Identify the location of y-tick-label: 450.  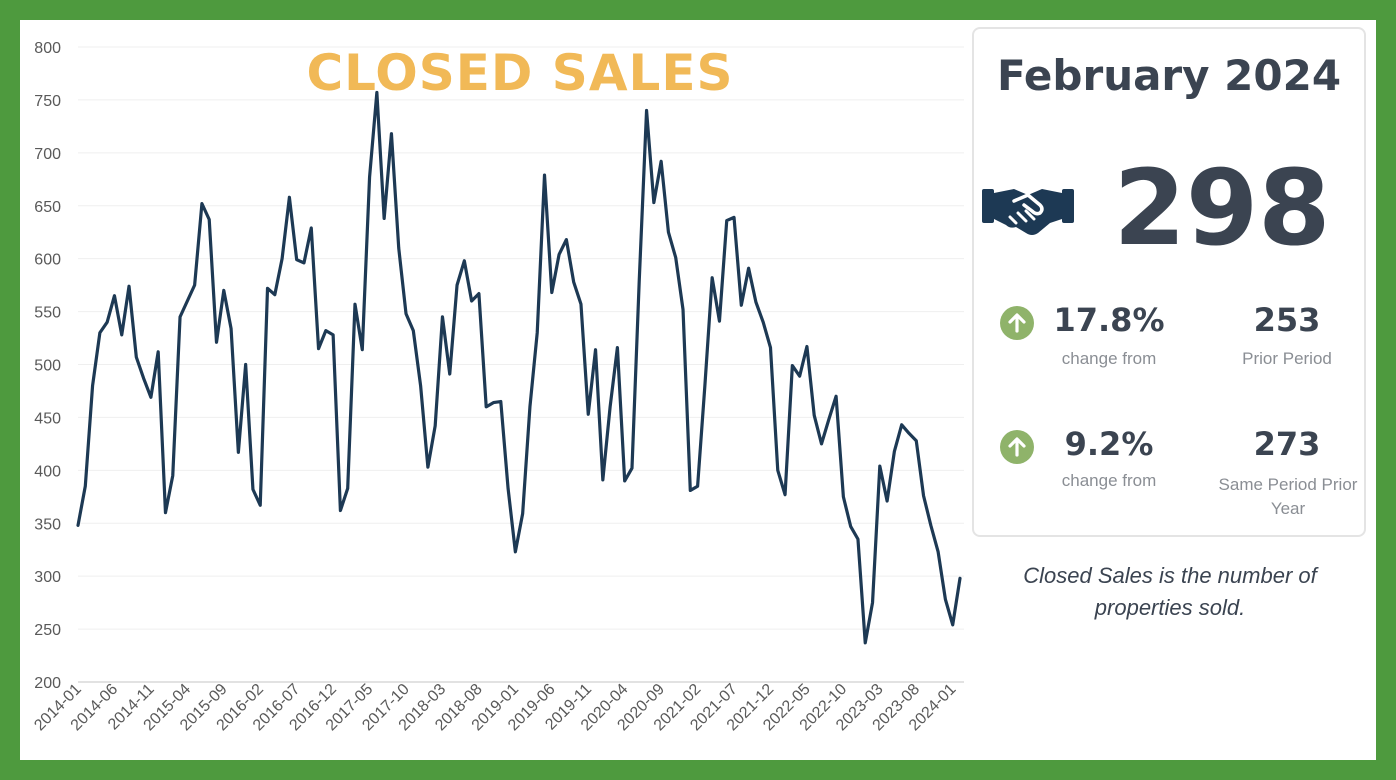
(47, 418).